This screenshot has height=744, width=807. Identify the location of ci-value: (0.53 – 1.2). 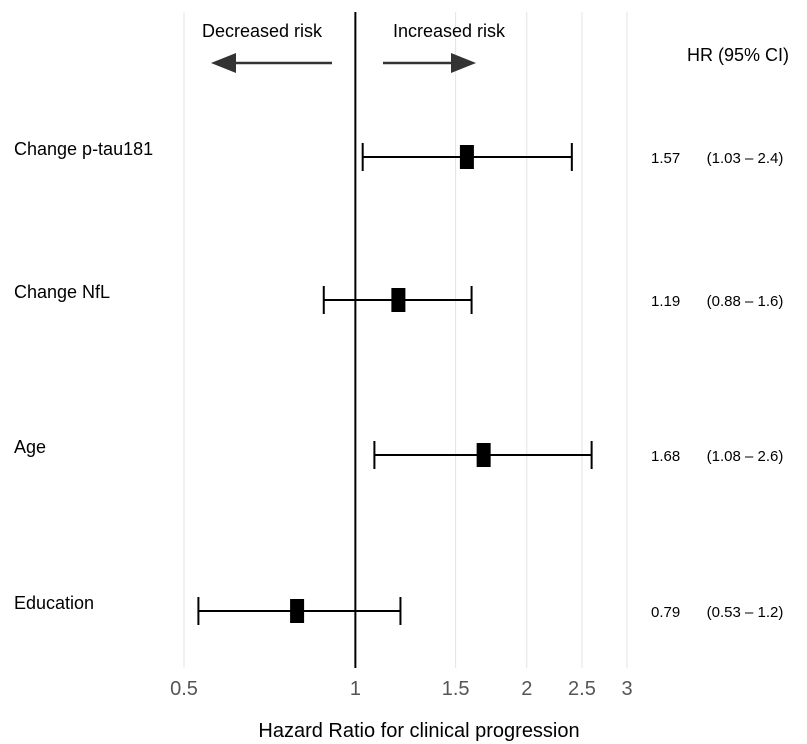
(745, 612).